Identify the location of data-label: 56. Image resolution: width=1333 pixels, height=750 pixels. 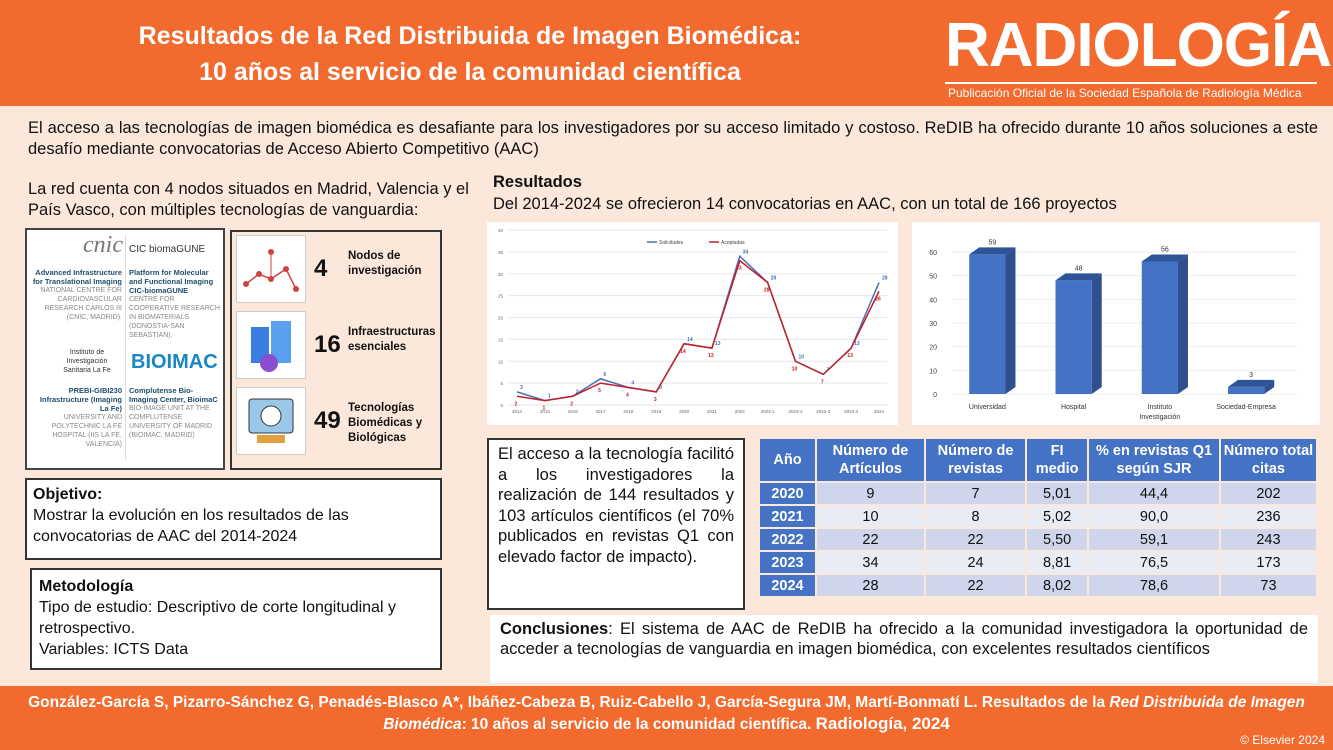
(1165, 249).